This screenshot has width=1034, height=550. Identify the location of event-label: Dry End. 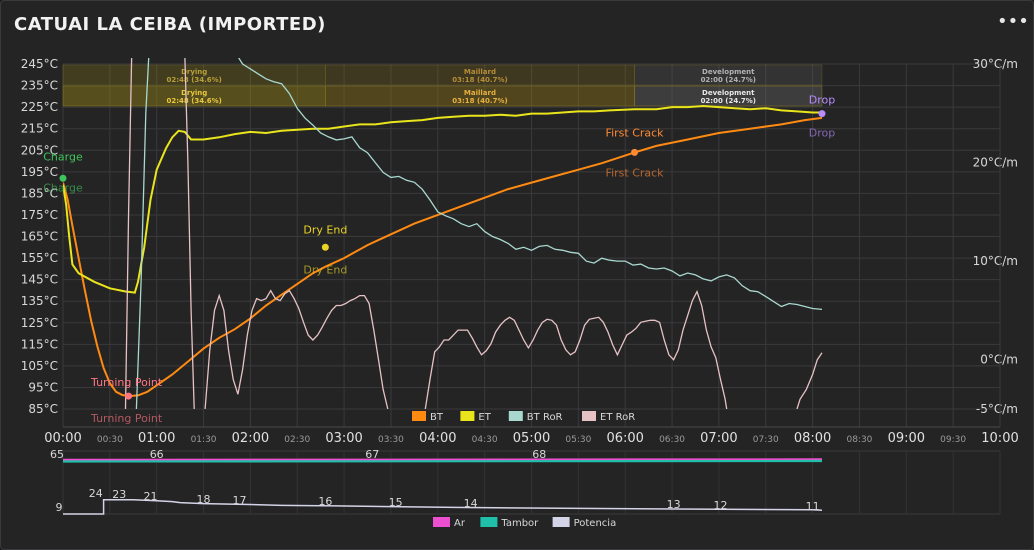
(325, 229).